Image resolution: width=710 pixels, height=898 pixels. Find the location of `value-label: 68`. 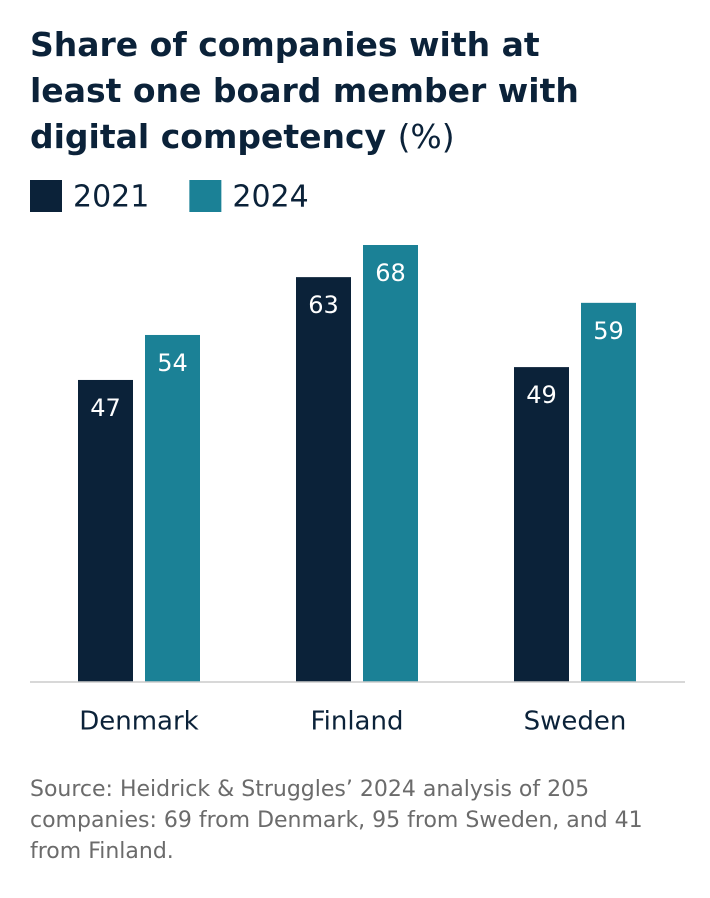

value-label: 68 is located at coordinates (390, 273).